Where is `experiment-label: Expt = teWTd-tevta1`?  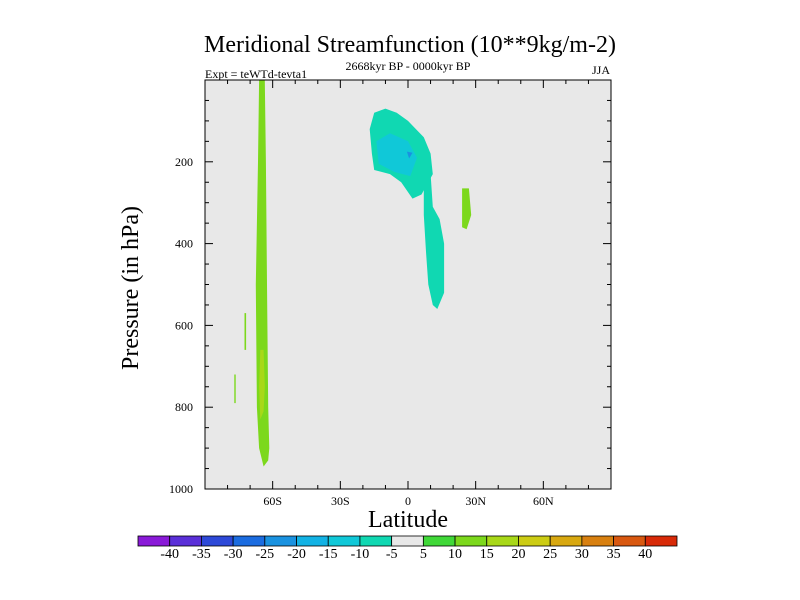
experiment-label: Expt = teWTd-tevta1 is located at coordinates (256, 74).